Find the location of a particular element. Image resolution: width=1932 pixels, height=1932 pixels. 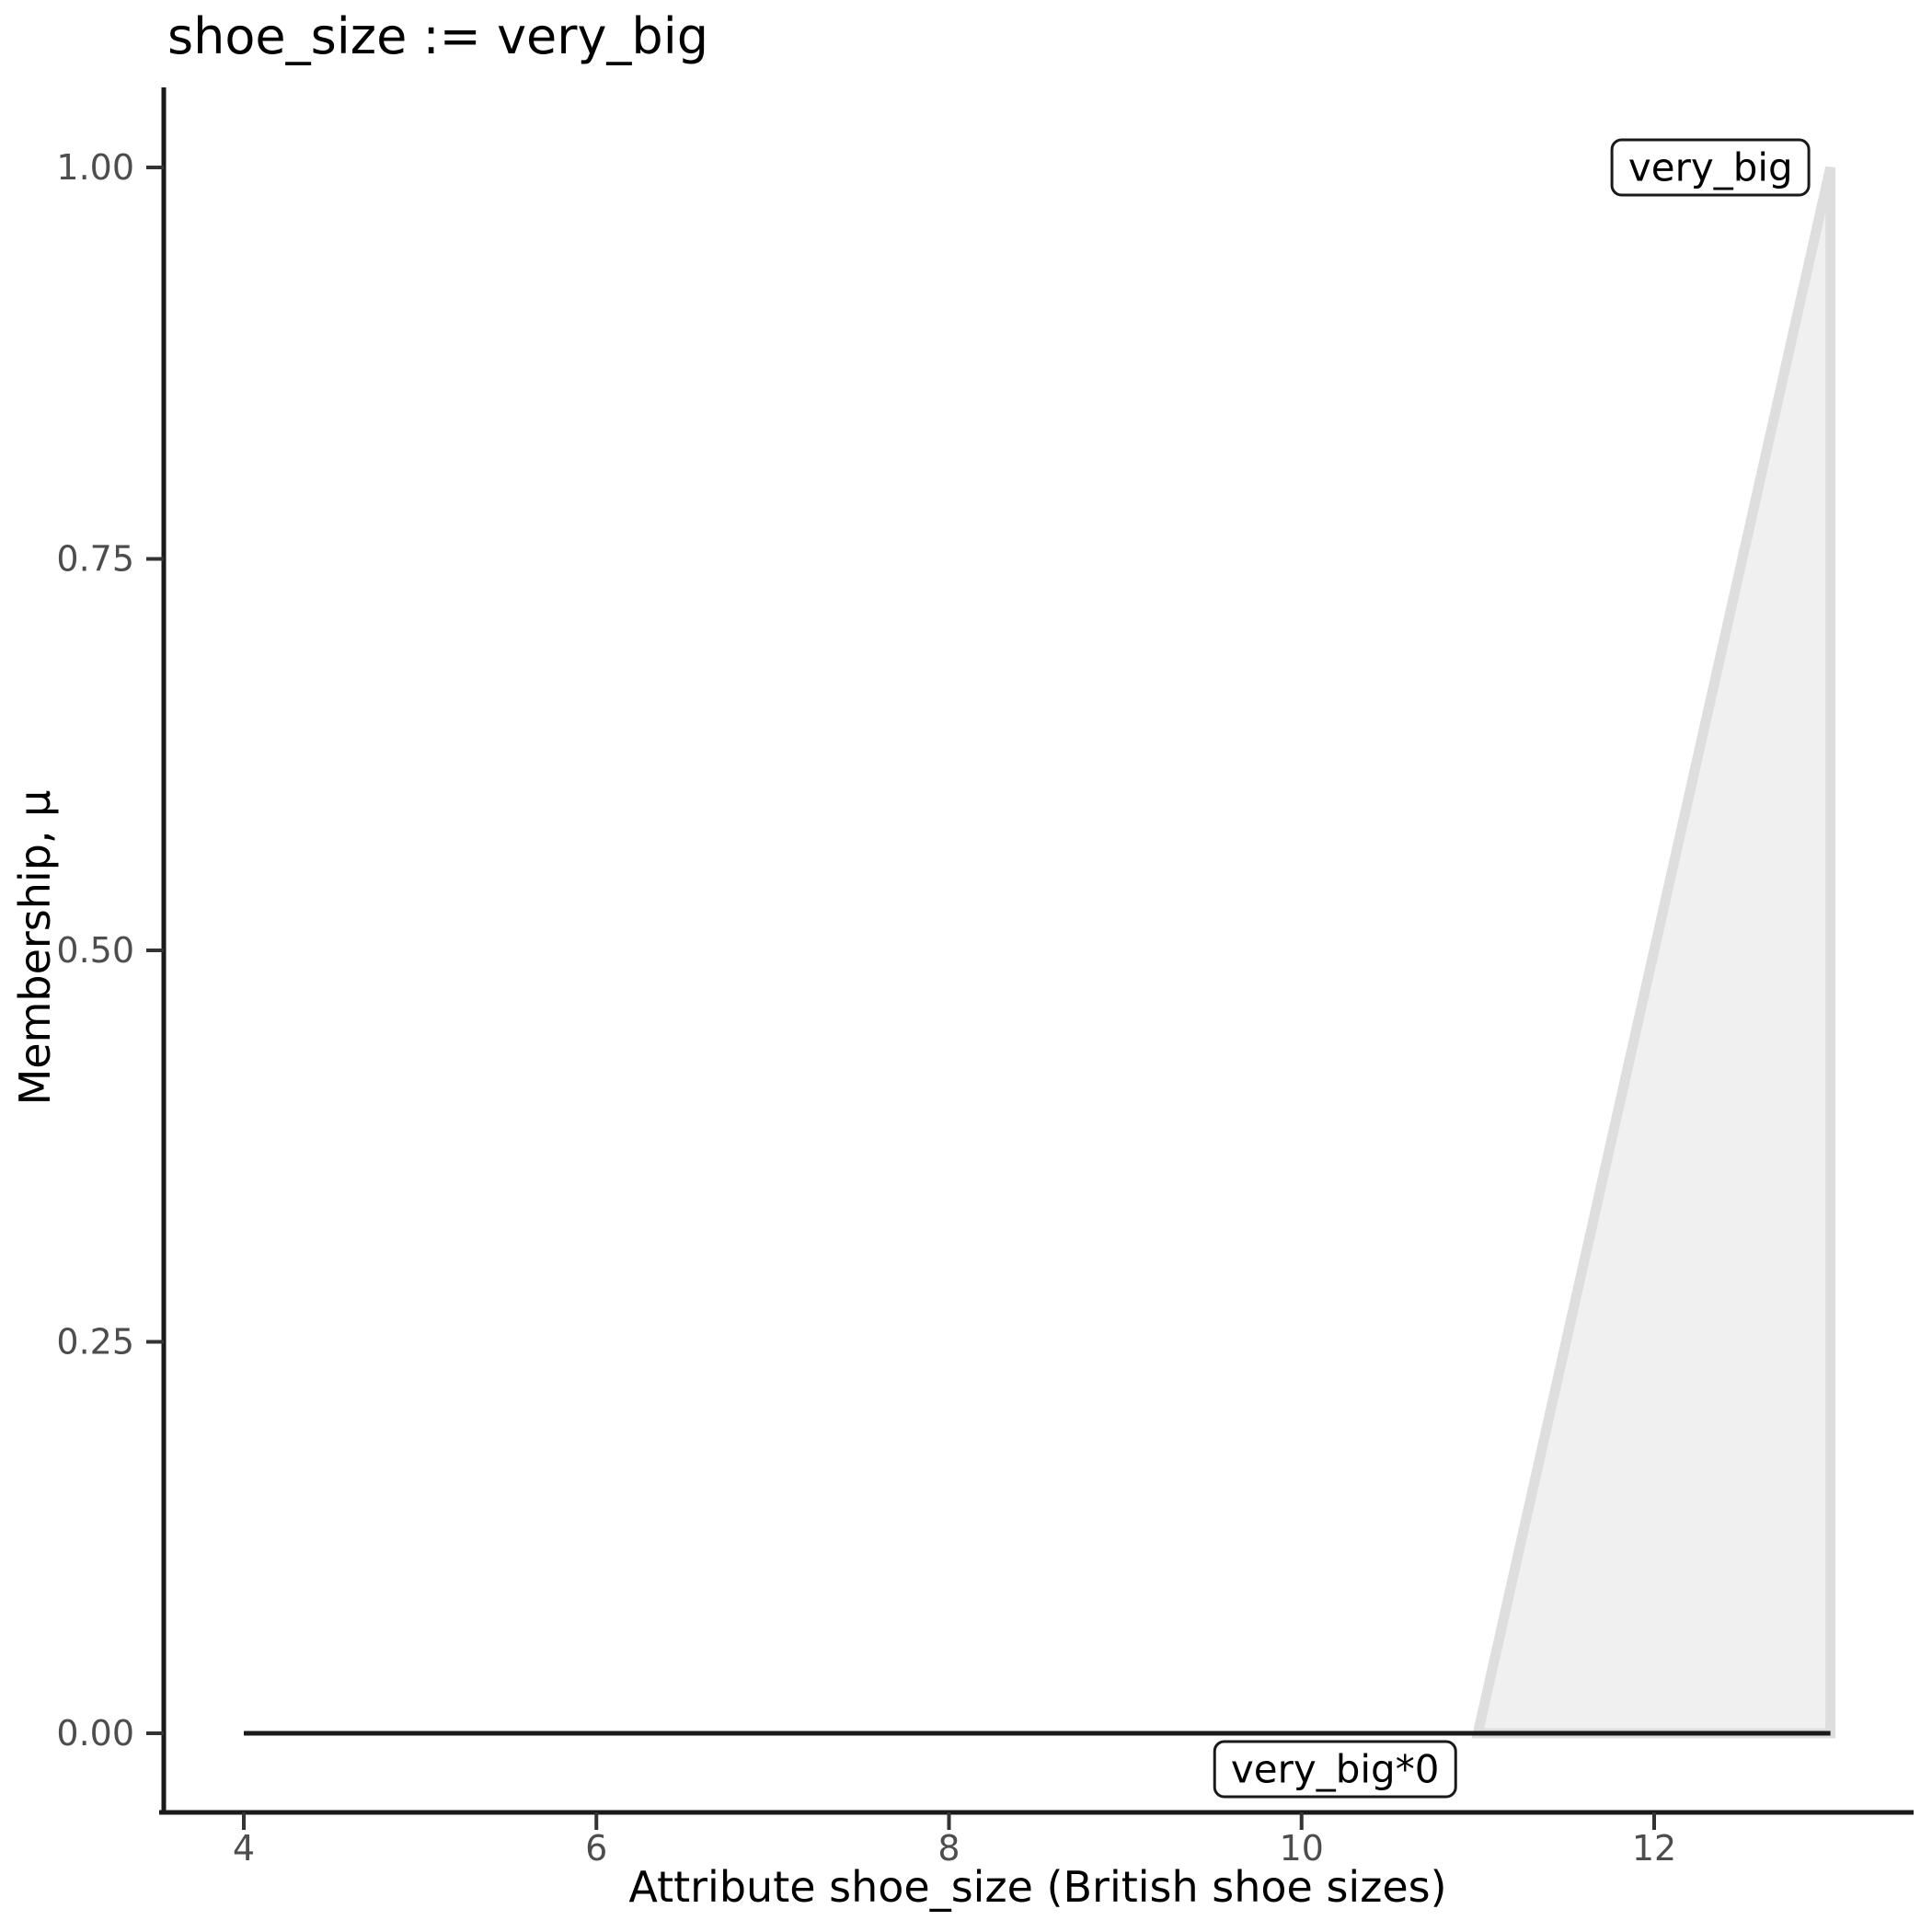

x-tick-label: 10 is located at coordinates (1302, 1848).